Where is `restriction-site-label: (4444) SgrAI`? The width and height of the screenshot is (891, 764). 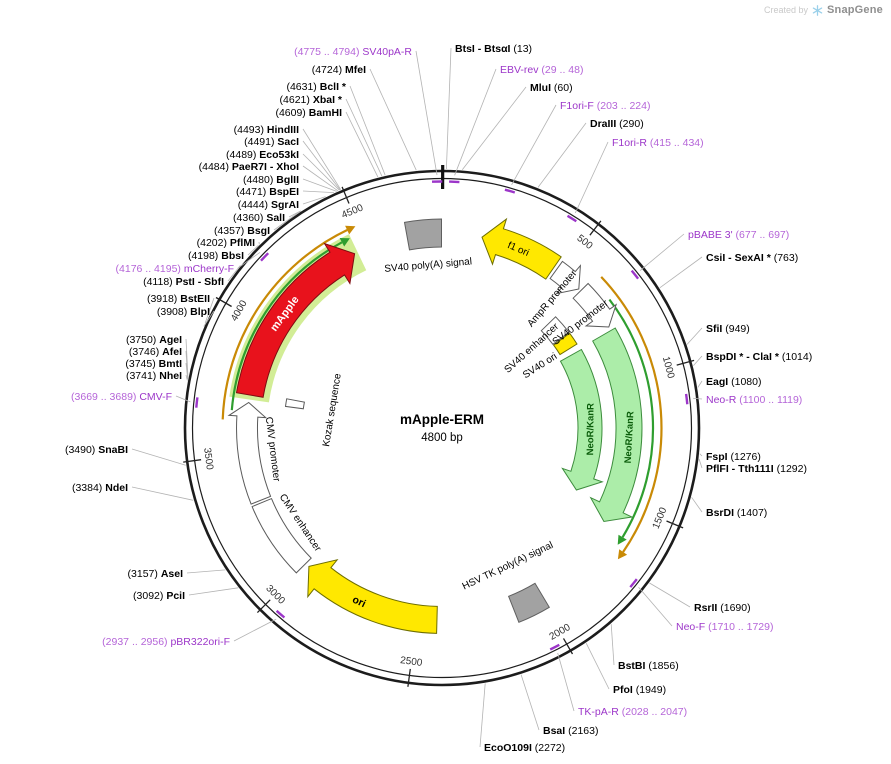 restriction-site-label: (4444) SgrAI is located at coordinates (268, 205).